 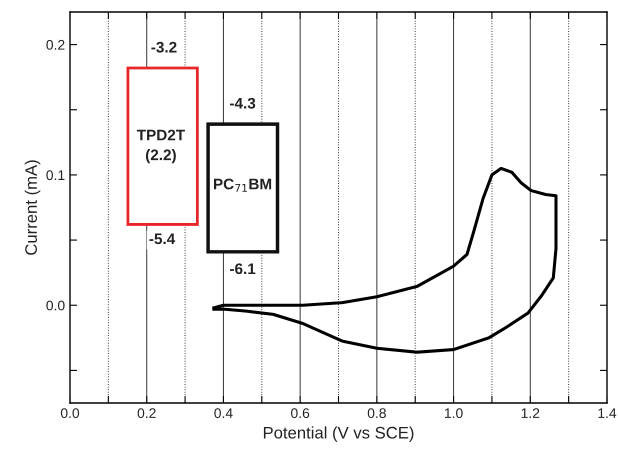 What do you see at coordinates (70, 413) in the screenshot?
I see `x-tick-label: 0.0` at bounding box center [70, 413].